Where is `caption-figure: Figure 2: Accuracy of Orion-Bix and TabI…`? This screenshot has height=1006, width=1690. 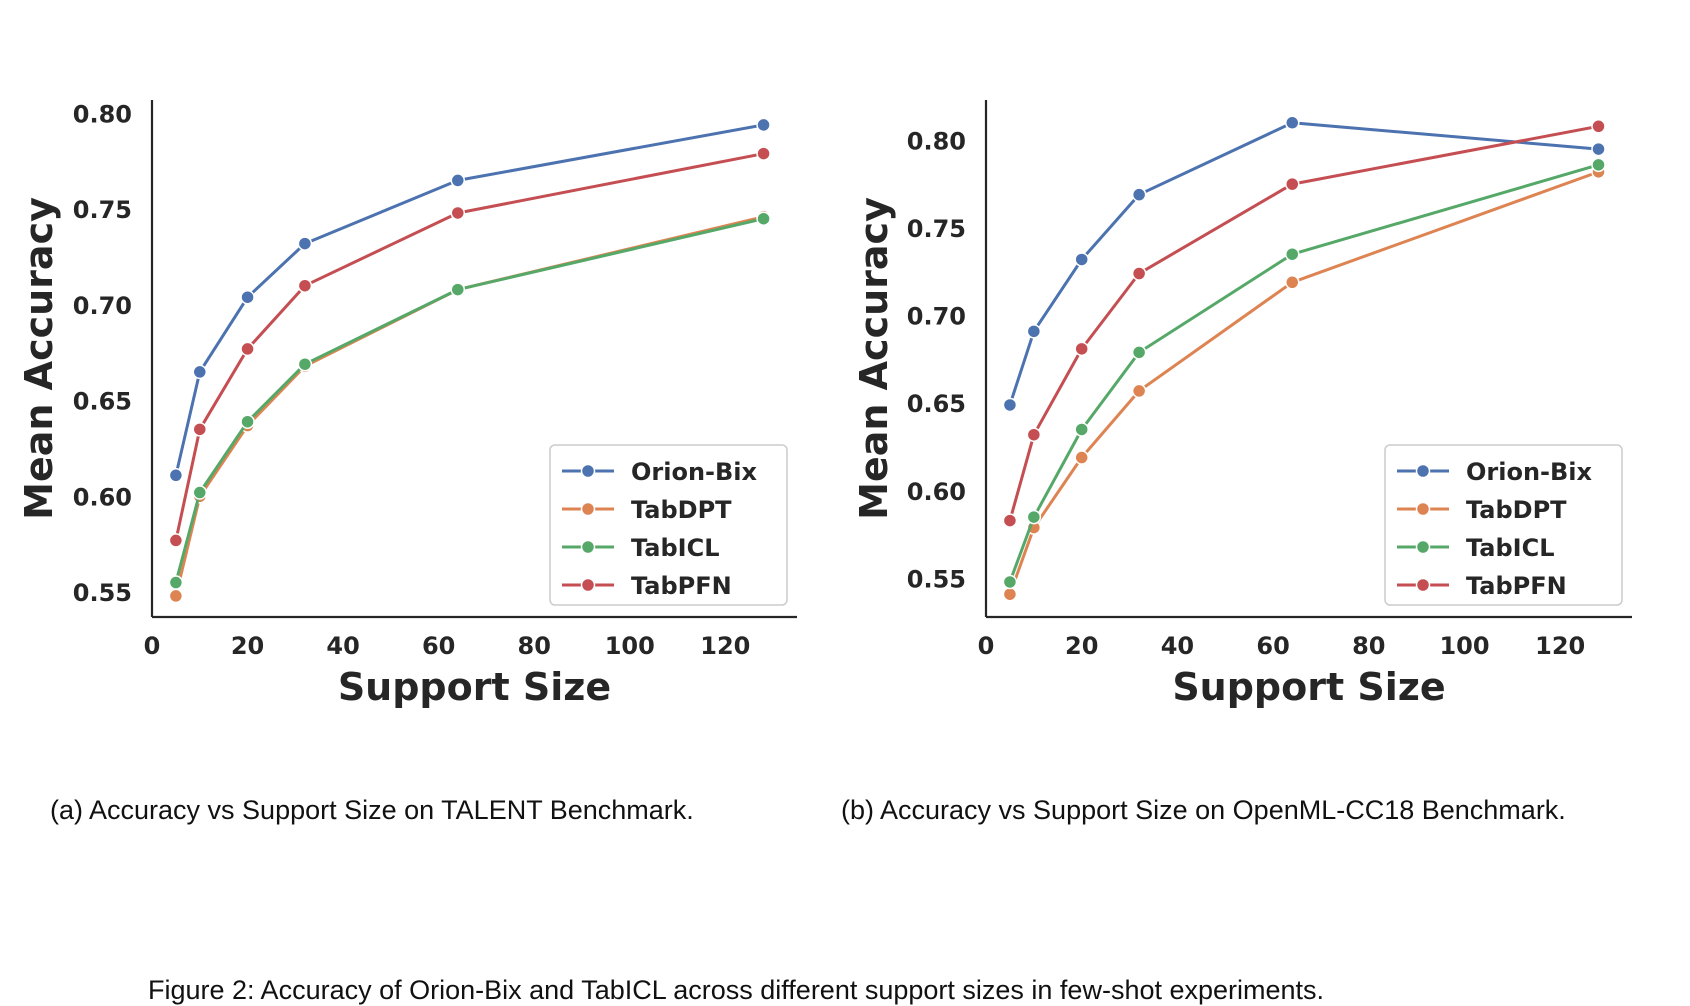
caption-figure: Figure 2: Accuracy of Orion-Bix and TabI… is located at coordinates (736, 990).